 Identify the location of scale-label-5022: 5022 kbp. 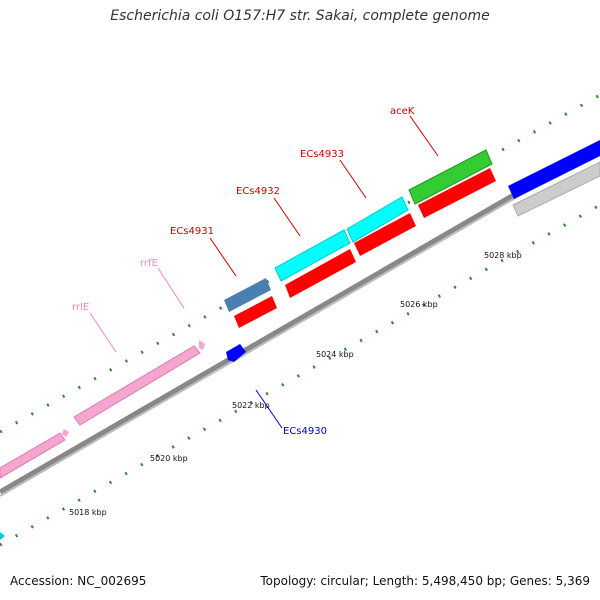
(251, 405).